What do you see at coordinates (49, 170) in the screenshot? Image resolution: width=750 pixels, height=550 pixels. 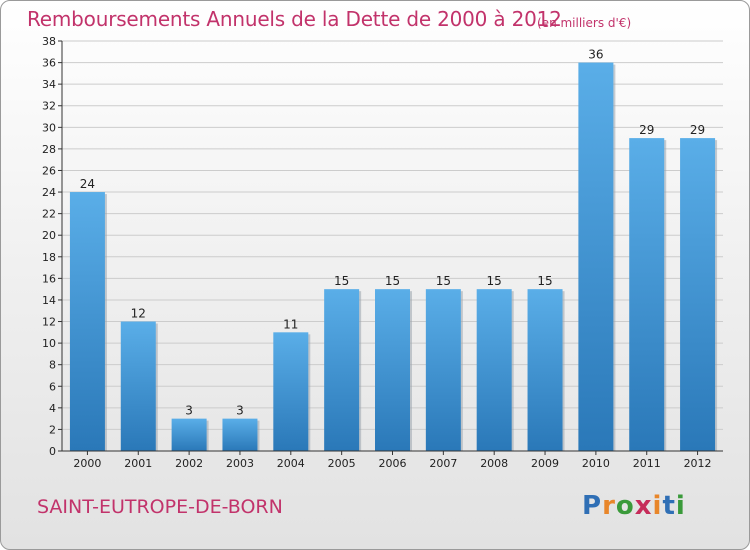 I see `y-tick-label: 26` at bounding box center [49, 170].